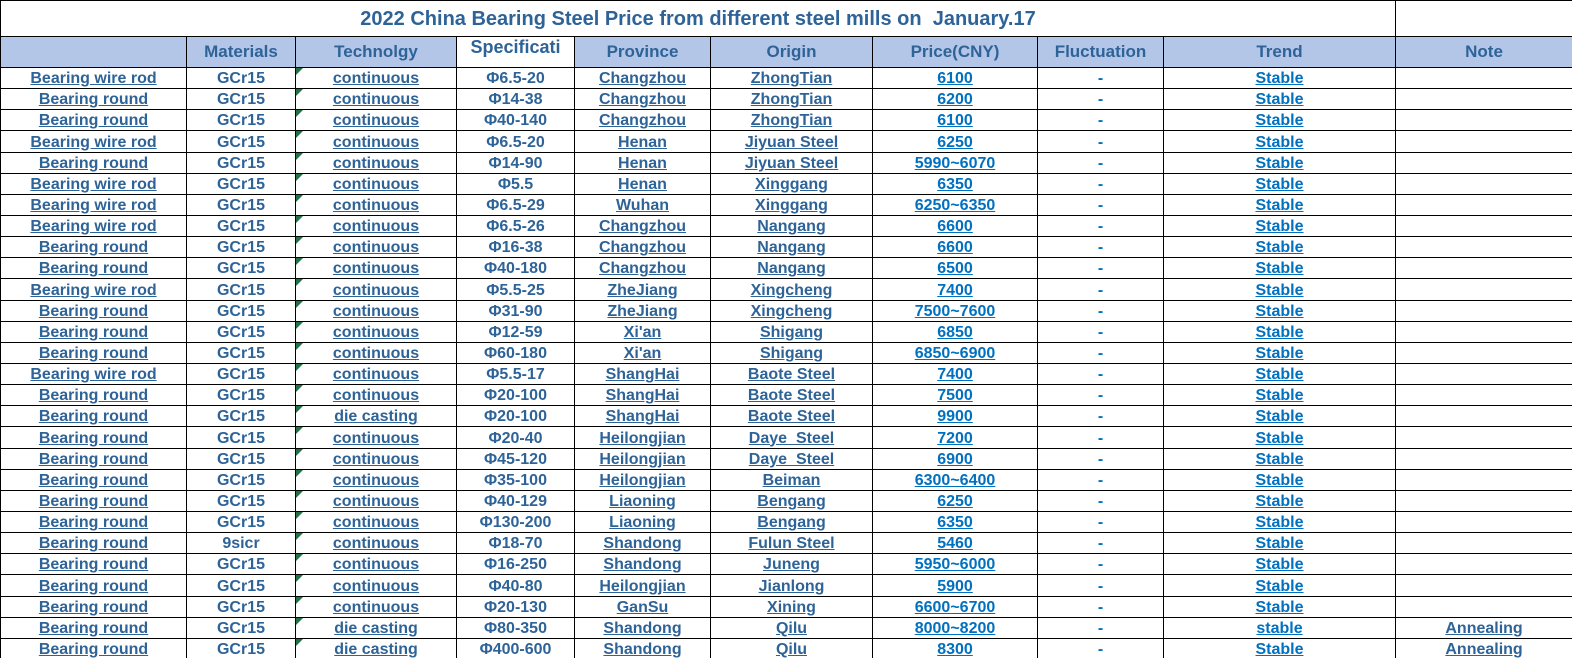 This screenshot has width=1572, height=658. Describe the element at coordinates (955, 99) in the screenshot. I see `price-cell: 6200` at that location.